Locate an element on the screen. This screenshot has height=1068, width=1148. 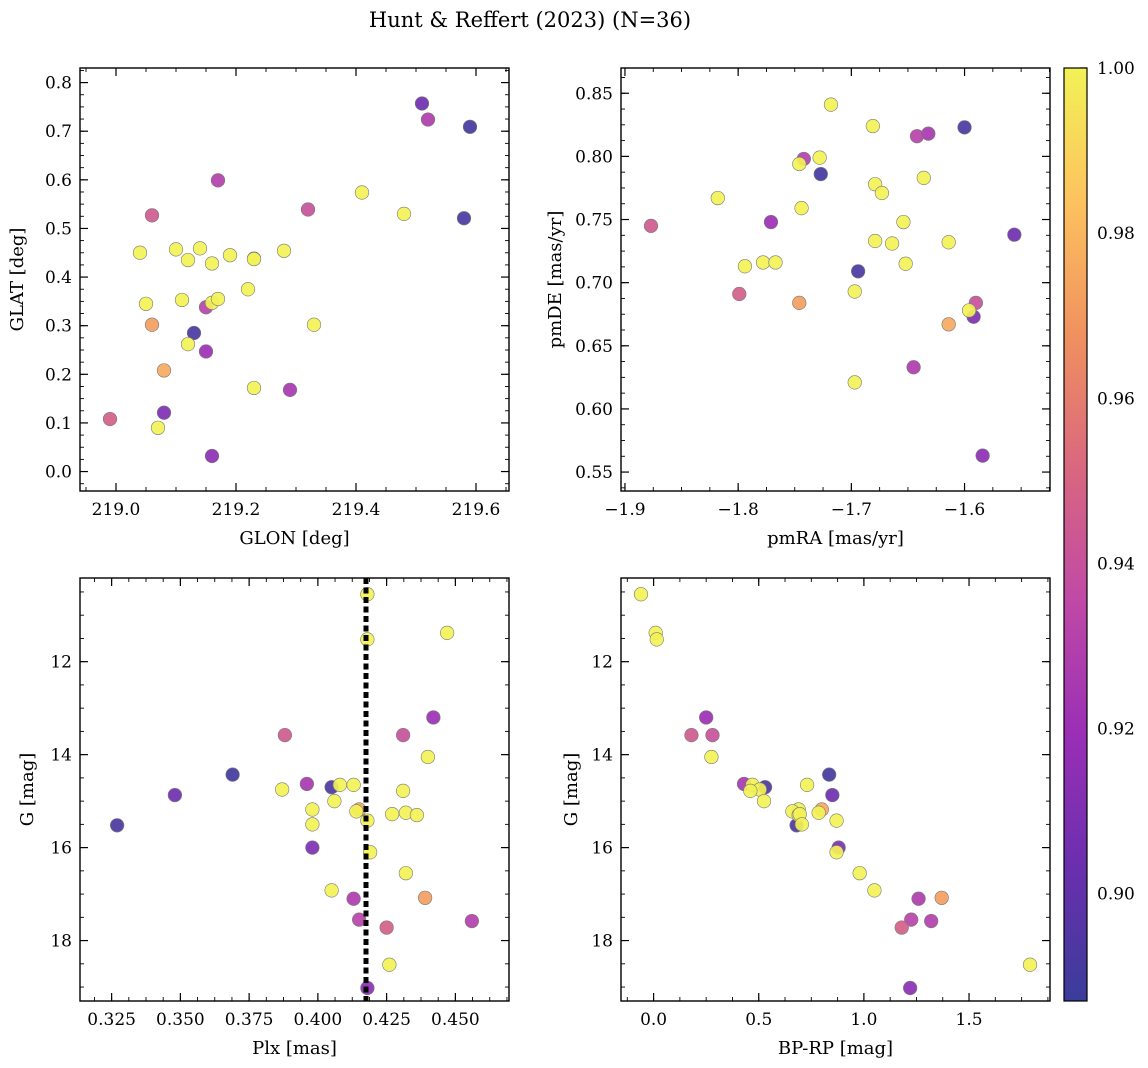
x-tick-label: 0.375 is located at coordinates (249, 1020).